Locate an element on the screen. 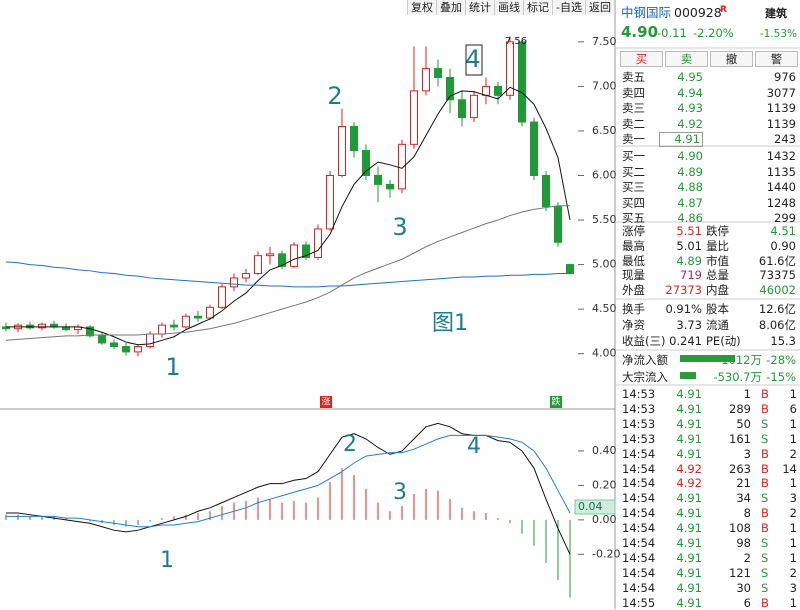 The width and height of the screenshot is (800, 610). book-volume: 1248 is located at coordinates (781, 202).